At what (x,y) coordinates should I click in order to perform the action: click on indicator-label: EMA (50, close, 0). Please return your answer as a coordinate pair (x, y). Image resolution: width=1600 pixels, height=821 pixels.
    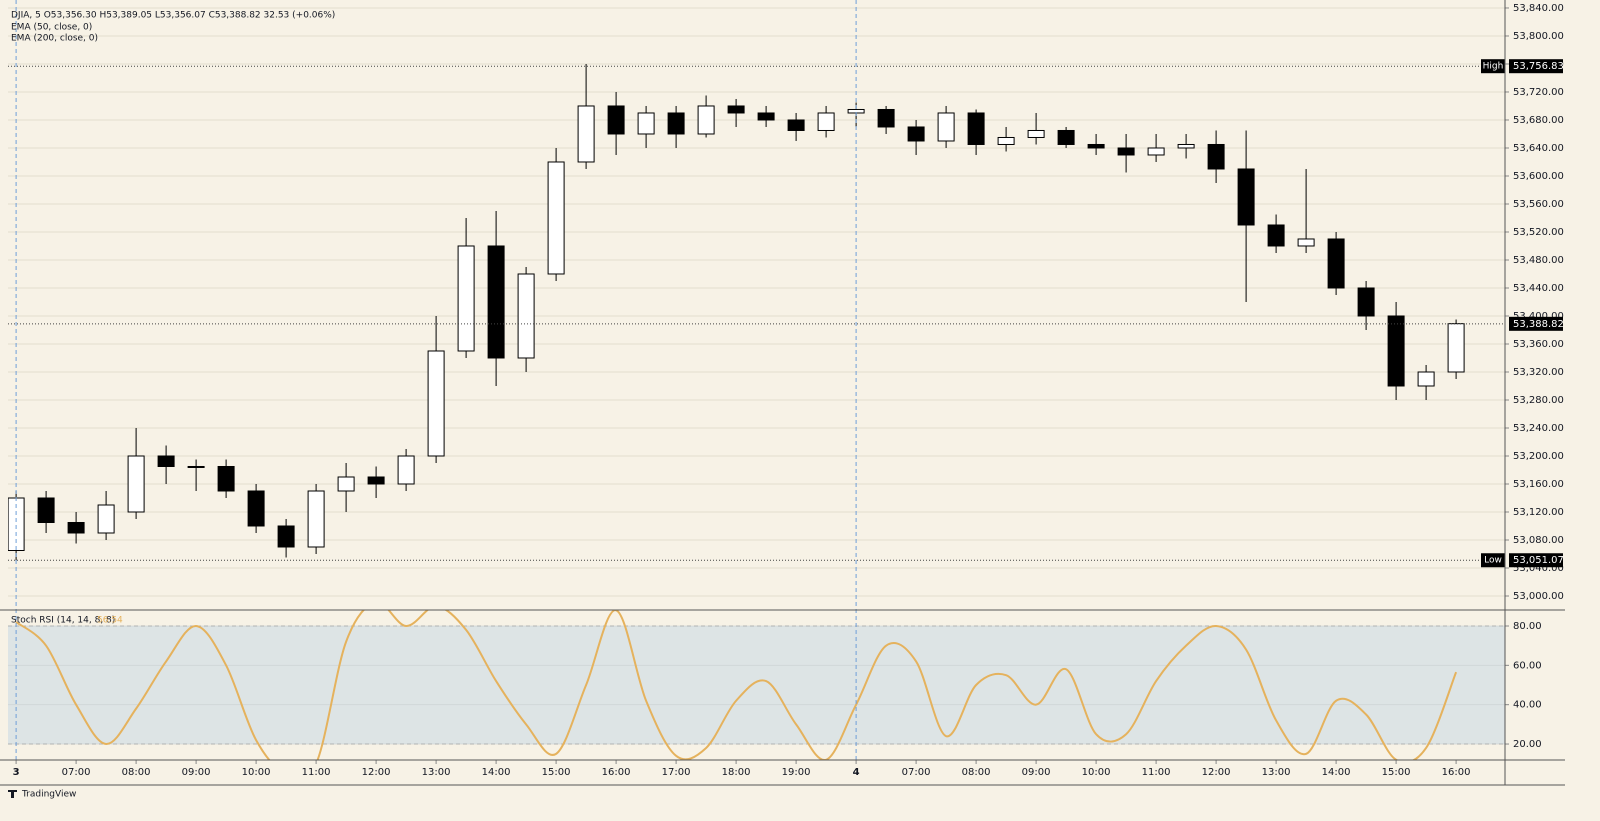
    Looking at the image, I should click on (51, 28).